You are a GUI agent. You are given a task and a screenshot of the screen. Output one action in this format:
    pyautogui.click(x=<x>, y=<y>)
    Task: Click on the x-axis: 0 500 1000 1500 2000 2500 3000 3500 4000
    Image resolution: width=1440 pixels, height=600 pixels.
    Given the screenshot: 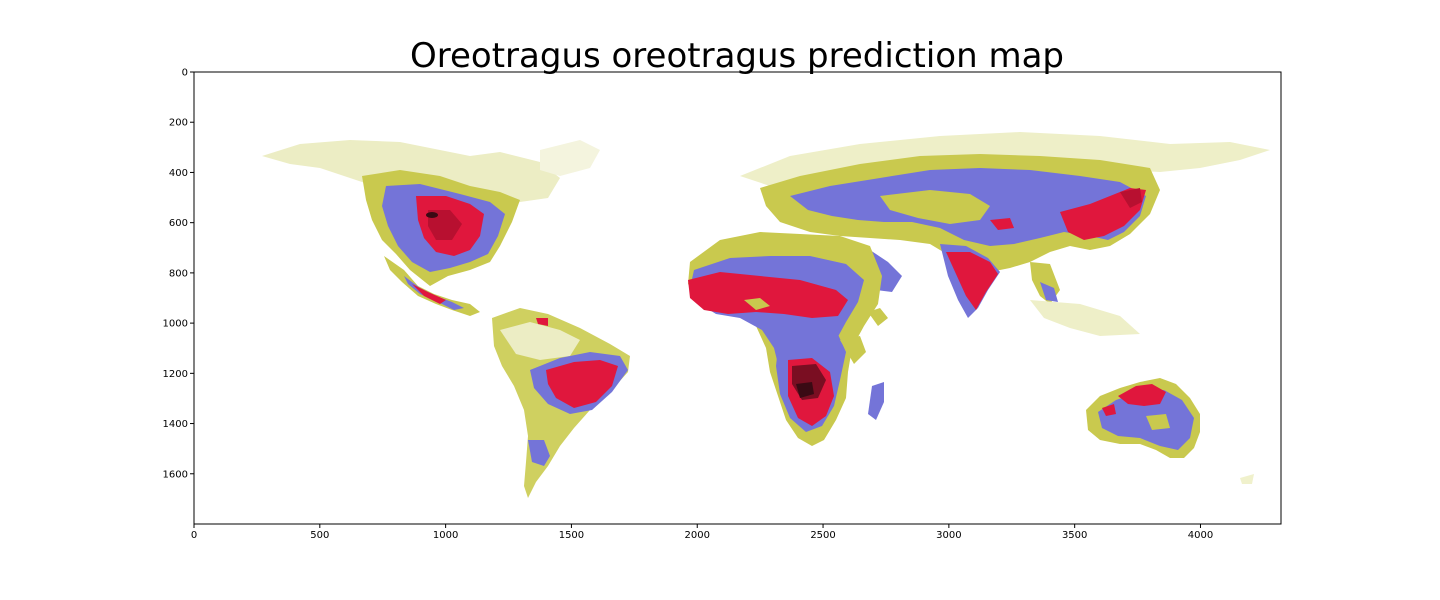 What is the action you would take?
    pyautogui.click(x=702, y=532)
    